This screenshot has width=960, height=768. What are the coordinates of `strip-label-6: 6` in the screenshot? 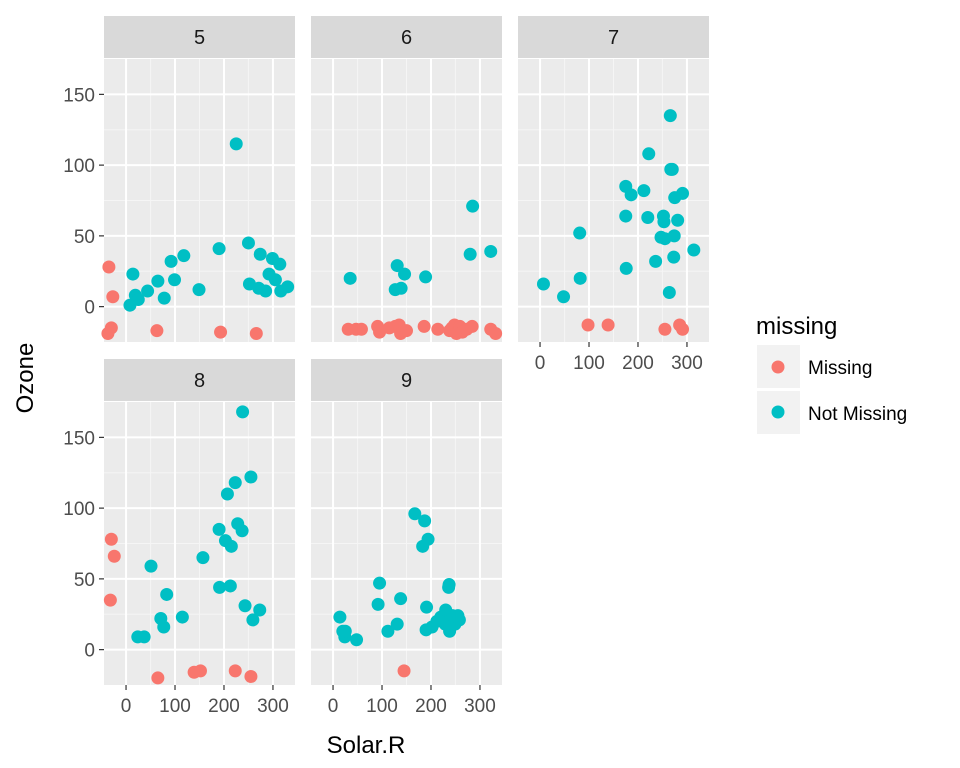 It's located at (406, 38).